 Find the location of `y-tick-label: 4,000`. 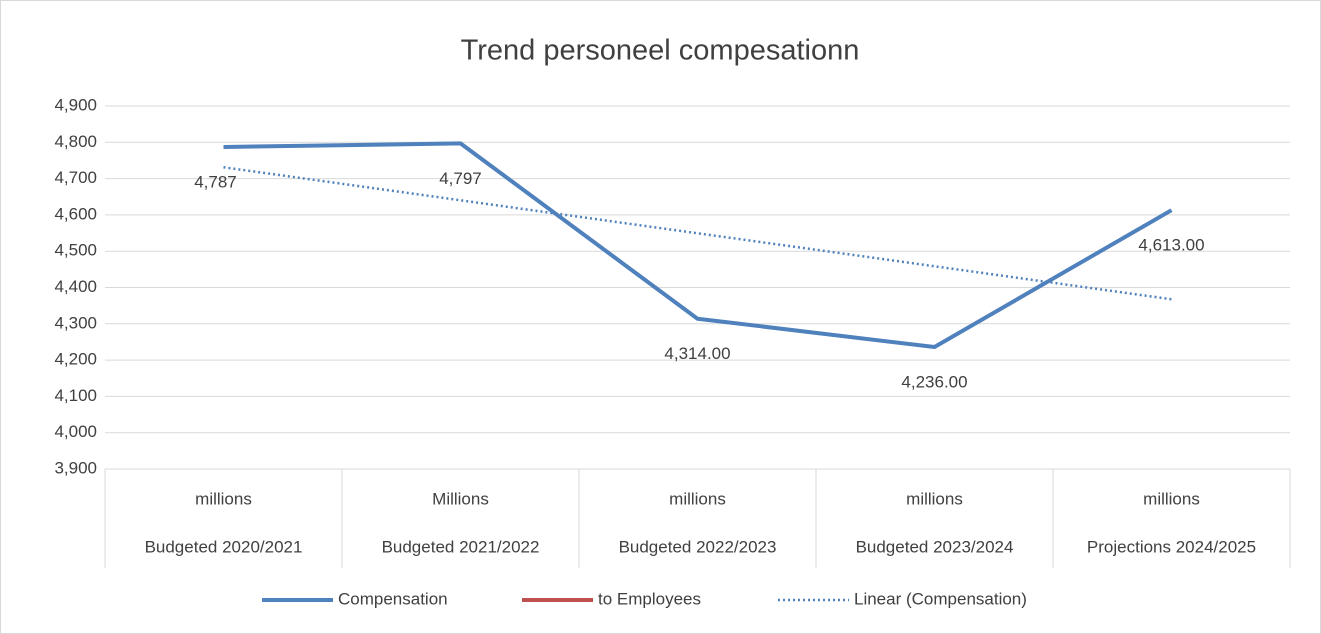

y-tick-label: 4,000 is located at coordinates (75, 431).